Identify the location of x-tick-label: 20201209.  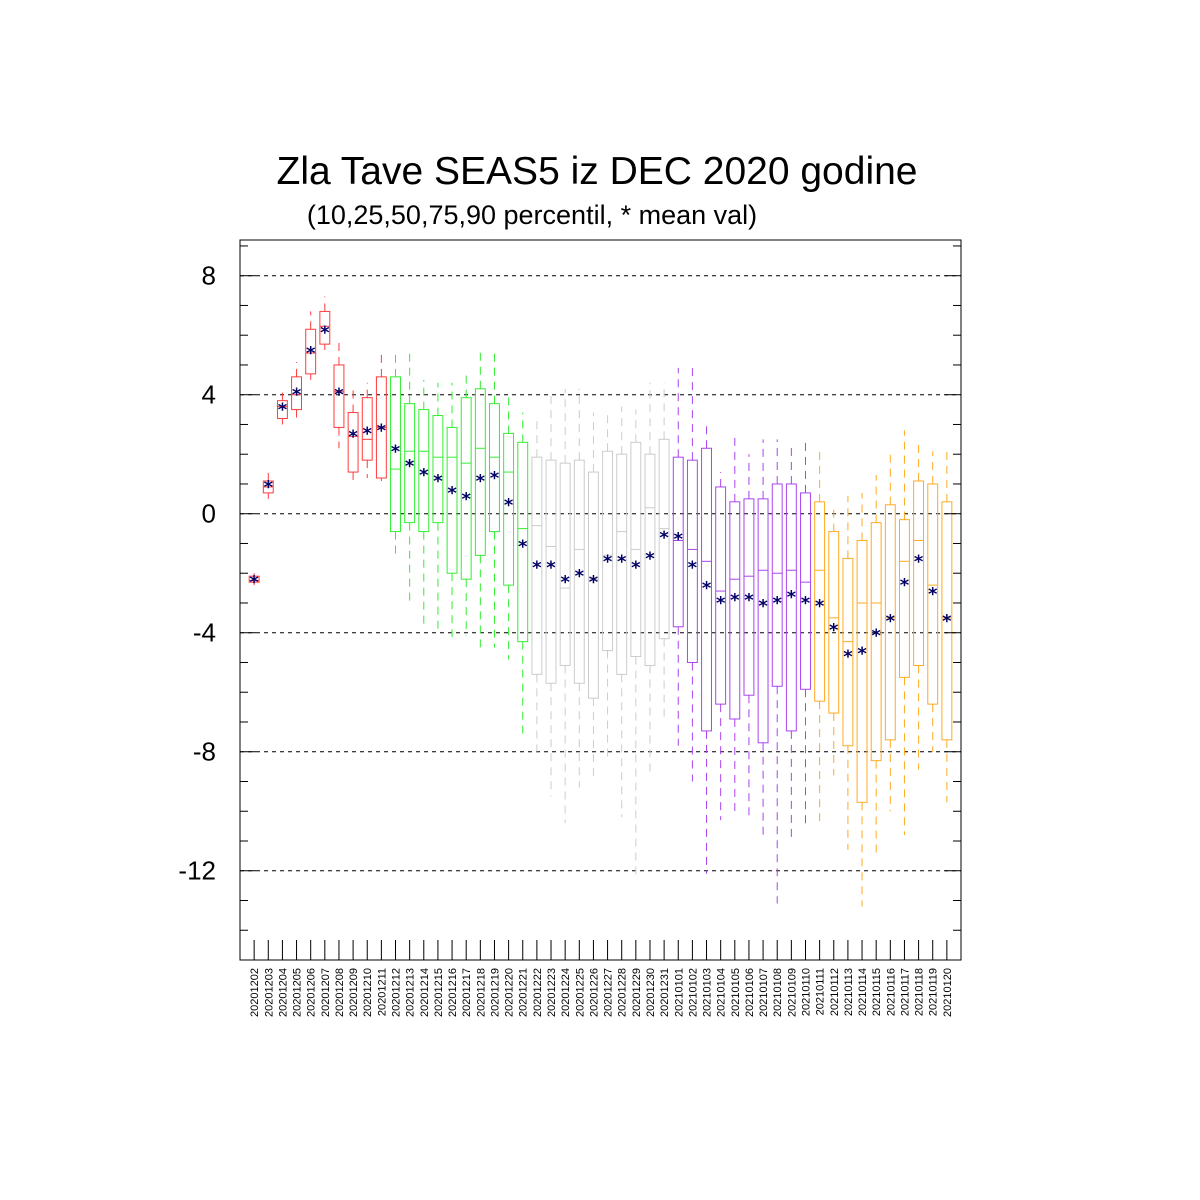
(354, 992).